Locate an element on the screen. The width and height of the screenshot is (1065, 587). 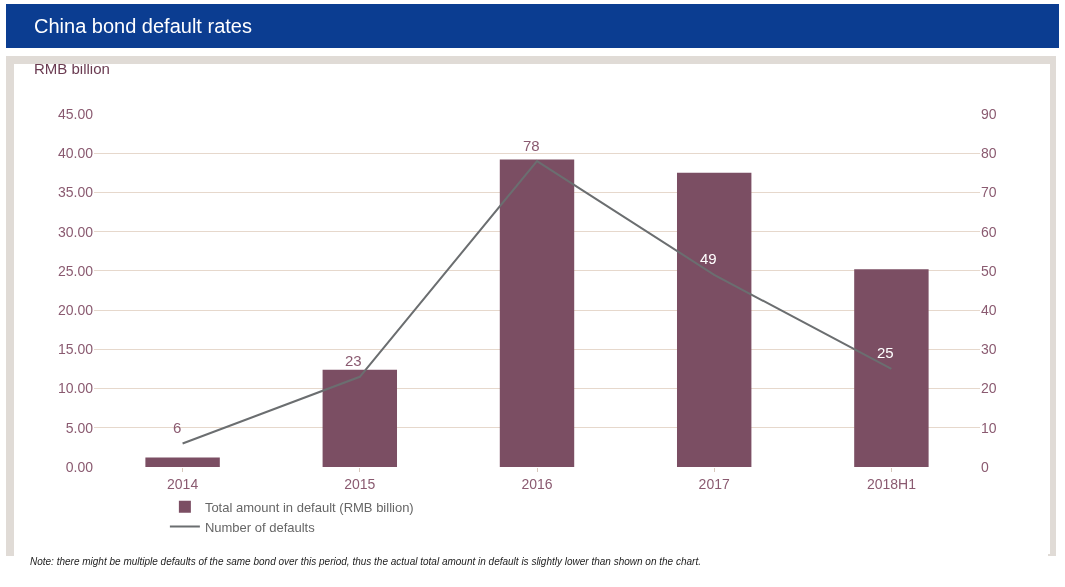
data-label: 78 is located at coordinates (531, 145).